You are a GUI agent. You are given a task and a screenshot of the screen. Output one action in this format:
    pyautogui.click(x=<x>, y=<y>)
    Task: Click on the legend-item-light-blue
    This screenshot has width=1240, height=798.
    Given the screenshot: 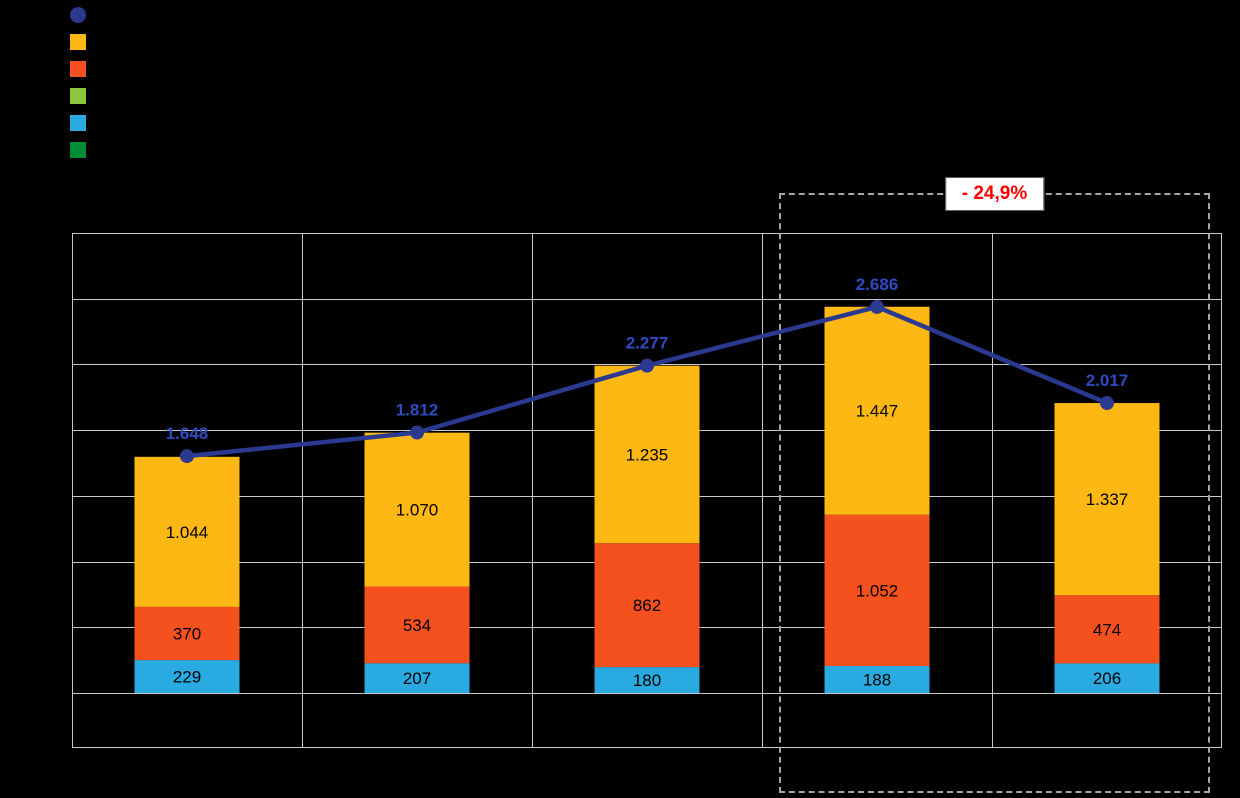 What is the action you would take?
    pyautogui.click(x=82, y=123)
    